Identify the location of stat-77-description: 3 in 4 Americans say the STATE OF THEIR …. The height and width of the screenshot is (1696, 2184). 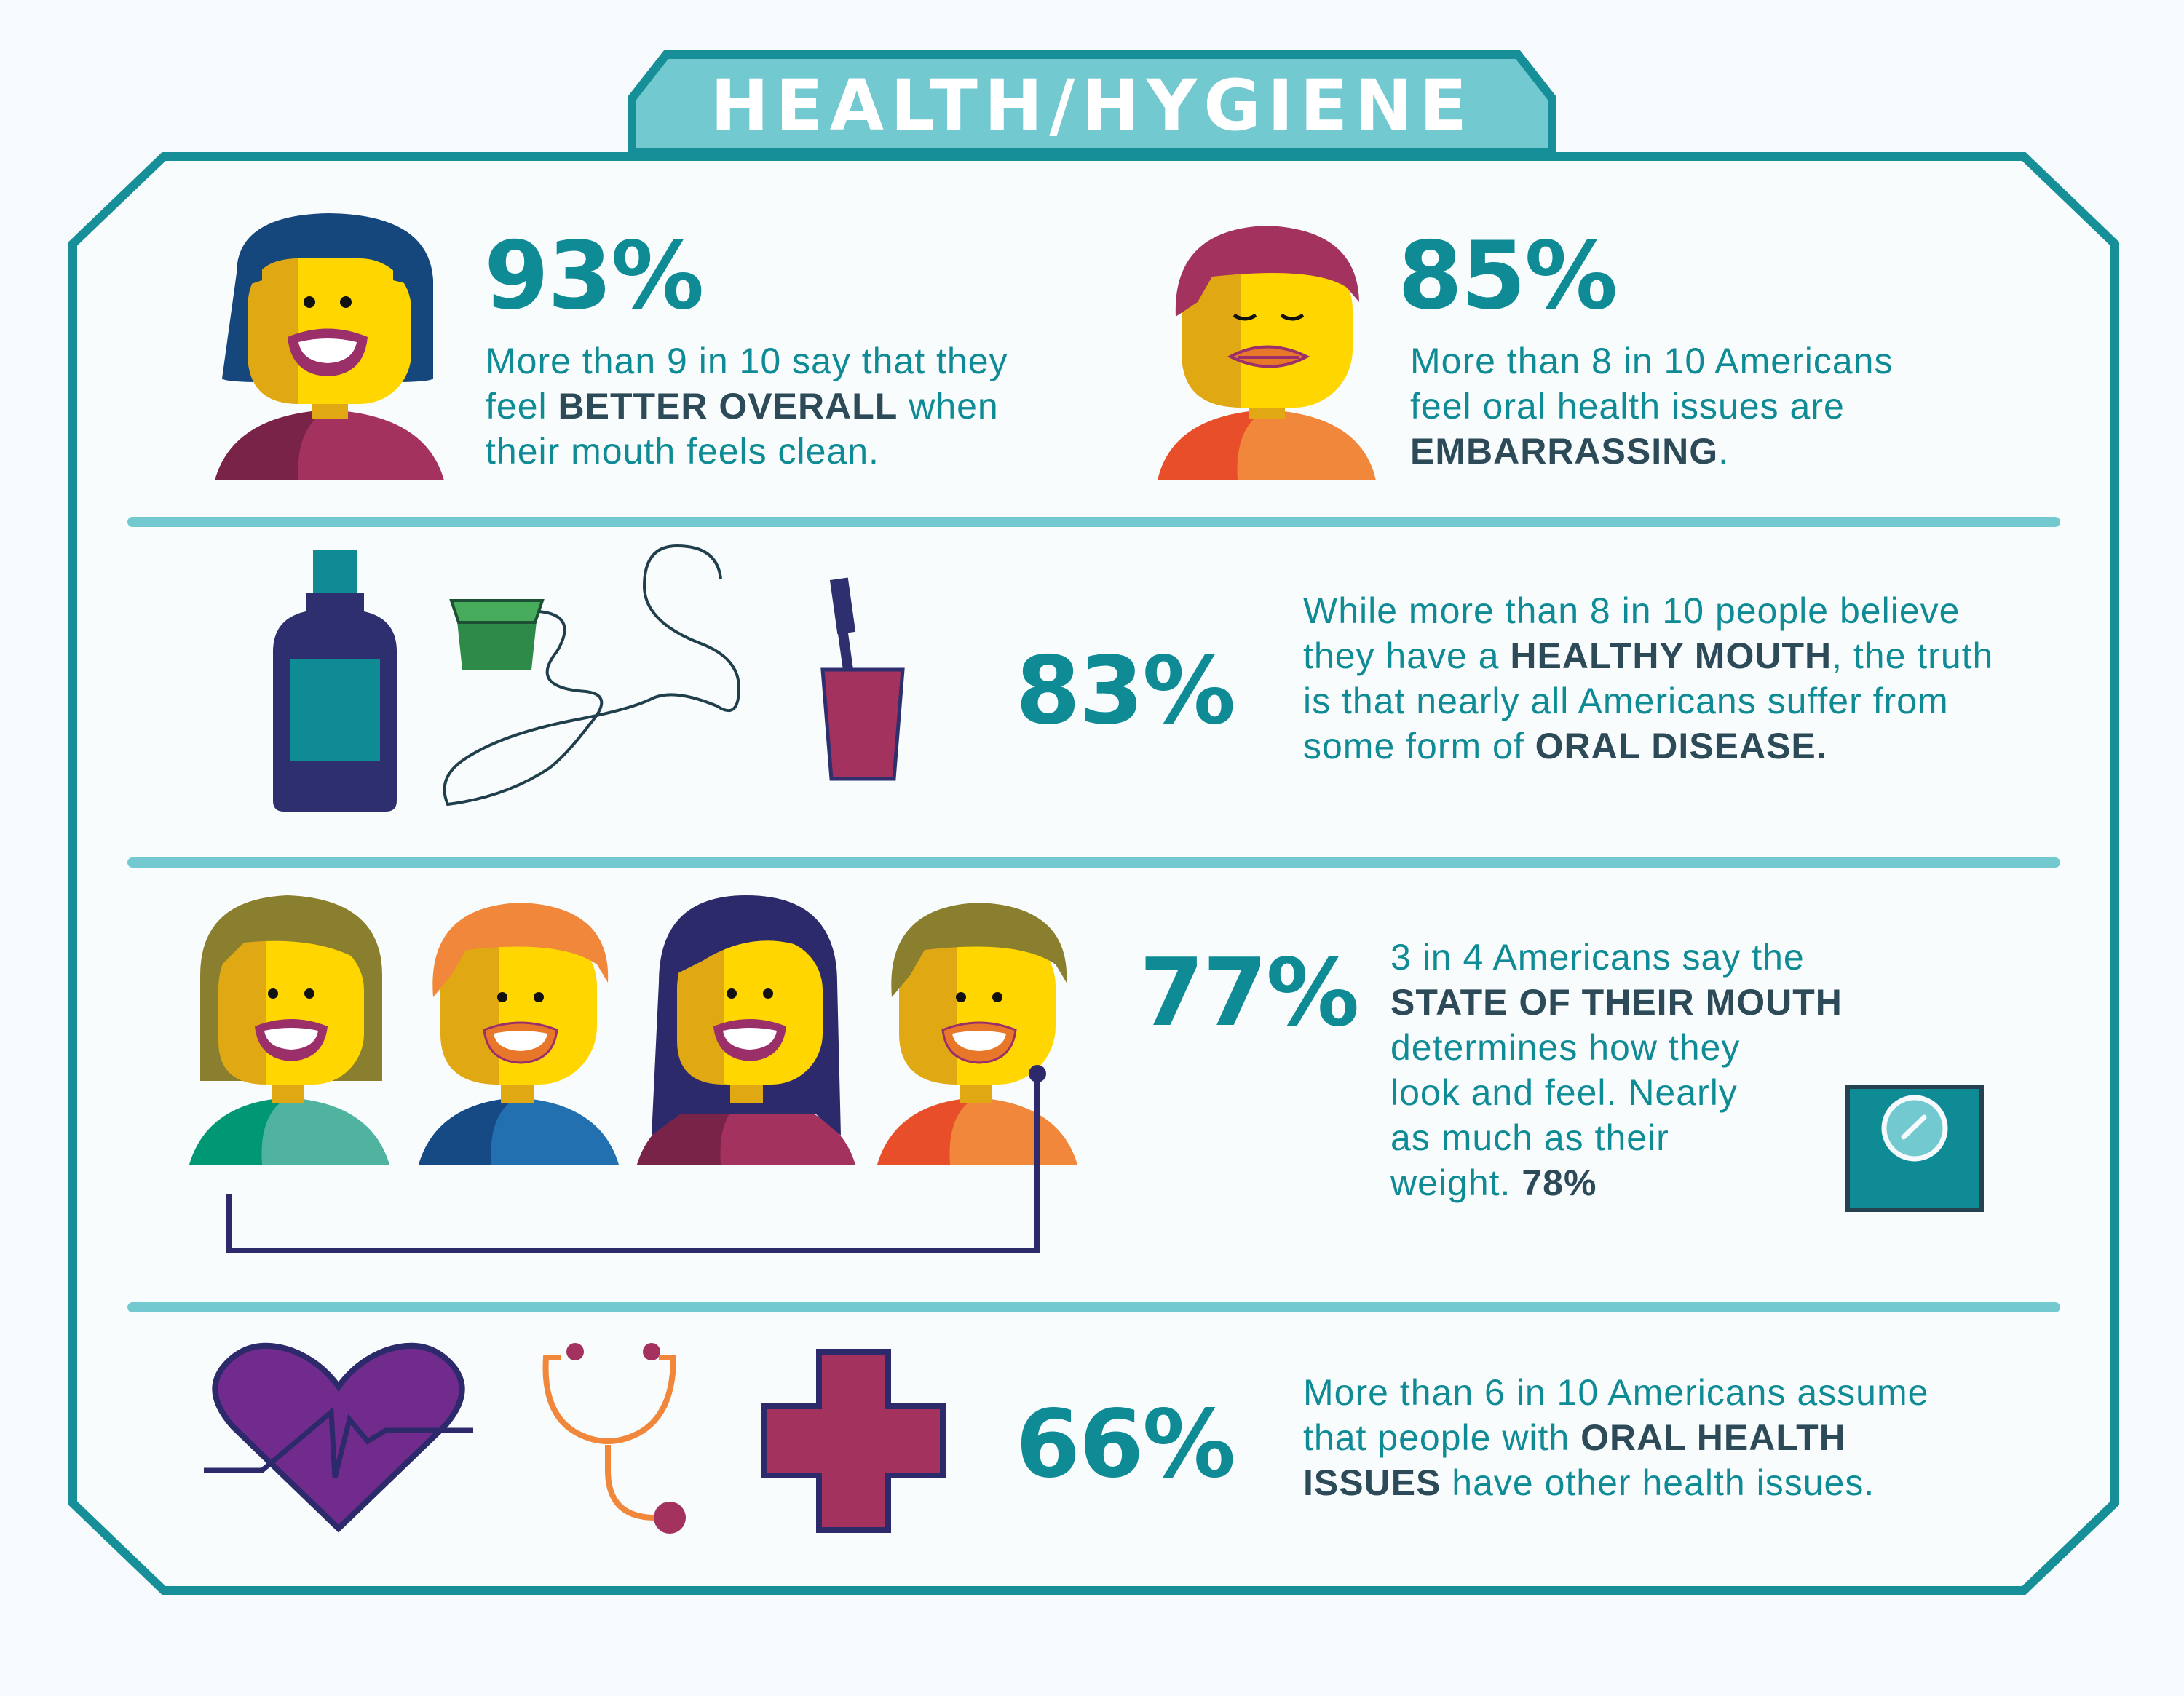
(1616, 1070).